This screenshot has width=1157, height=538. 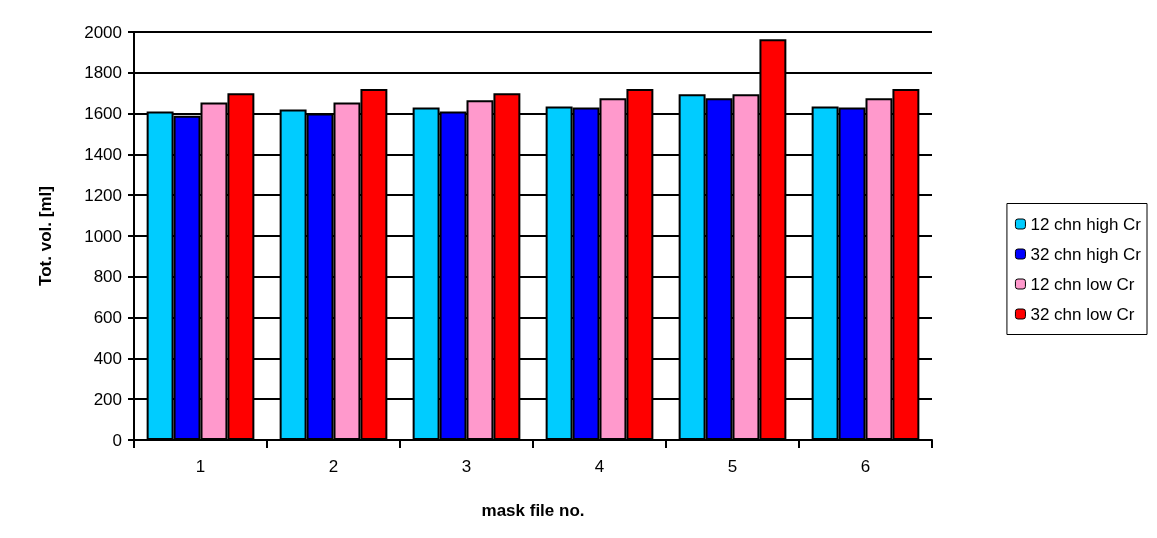 What do you see at coordinates (103, 114) in the screenshot?
I see `y-tick-label: 1600` at bounding box center [103, 114].